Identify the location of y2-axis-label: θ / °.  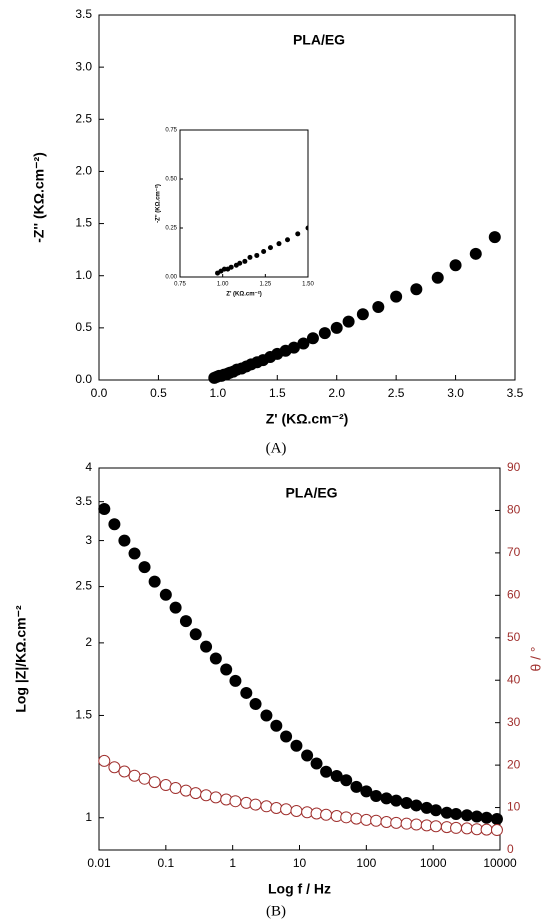
(536, 658).